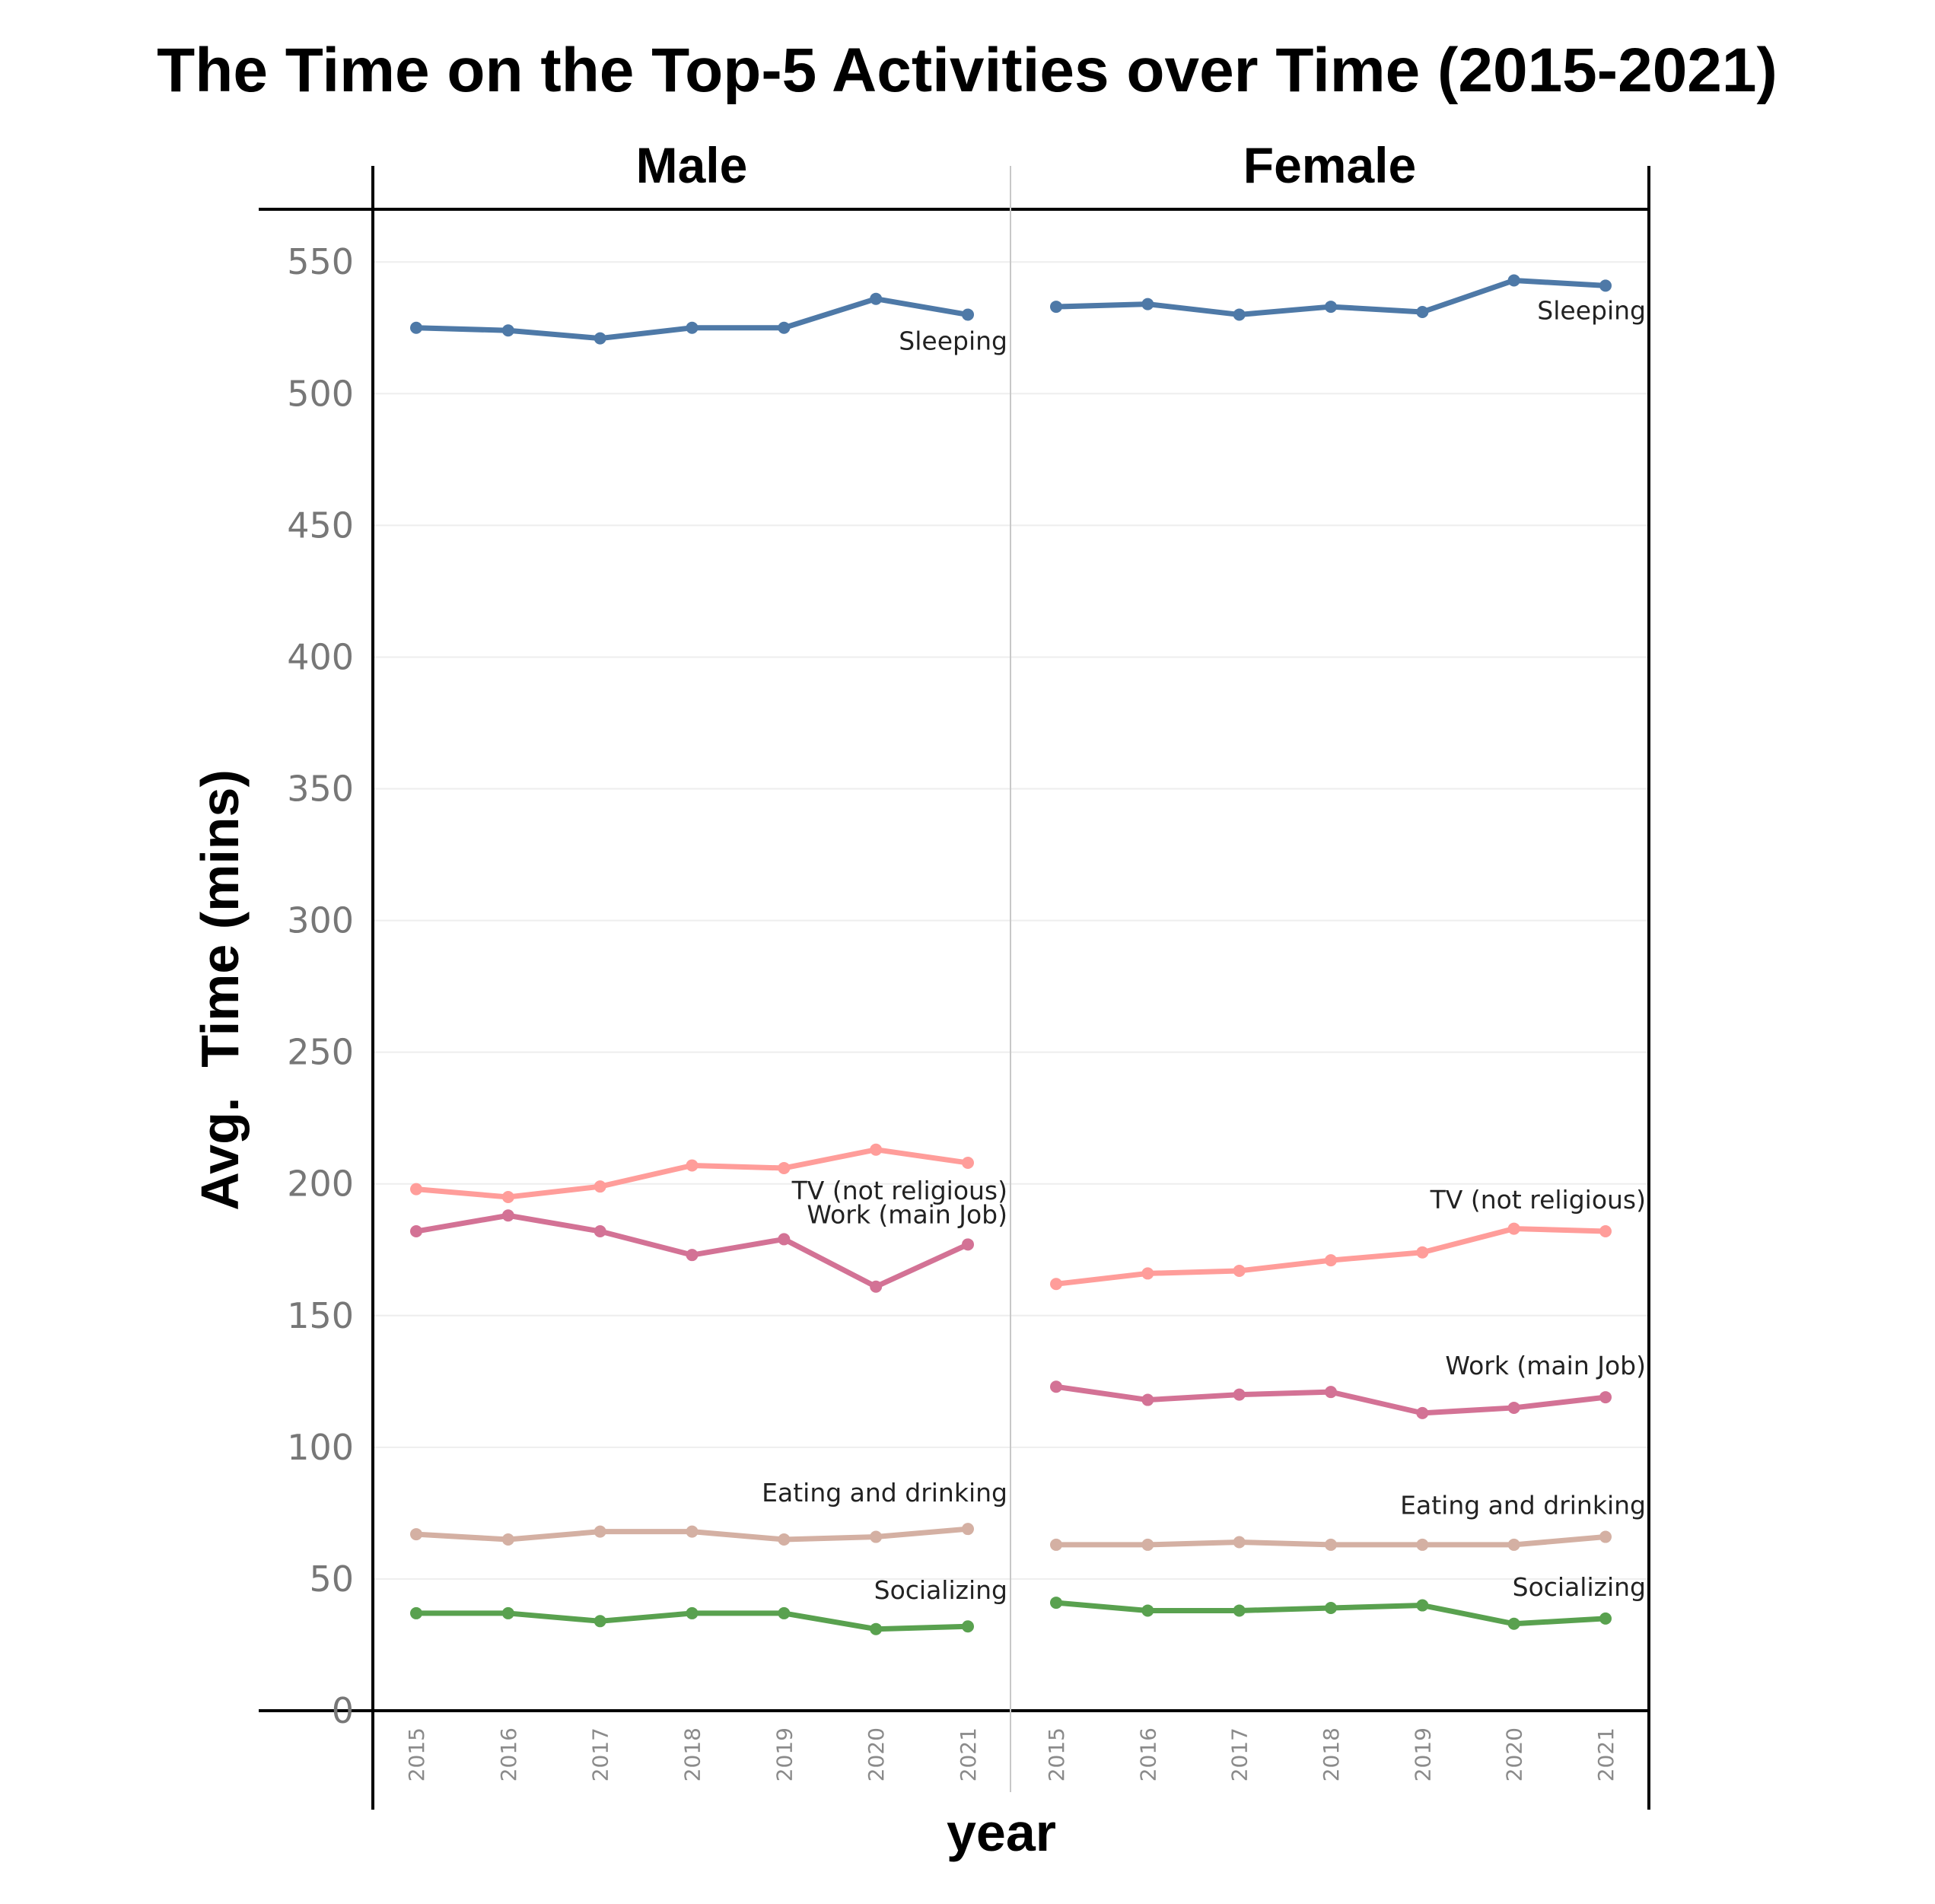  I want to click on series-label: Socializing, so click(1579, 1587).